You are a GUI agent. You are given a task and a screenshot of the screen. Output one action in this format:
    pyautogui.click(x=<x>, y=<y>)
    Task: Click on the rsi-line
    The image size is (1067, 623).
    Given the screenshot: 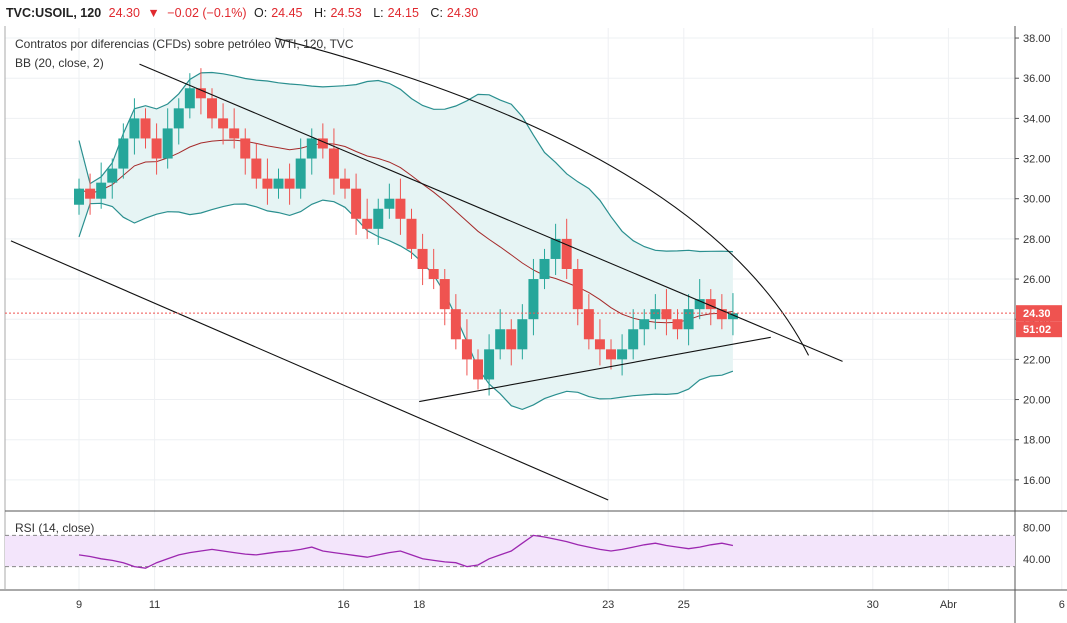 What is the action you would take?
    pyautogui.click(x=406, y=551)
    